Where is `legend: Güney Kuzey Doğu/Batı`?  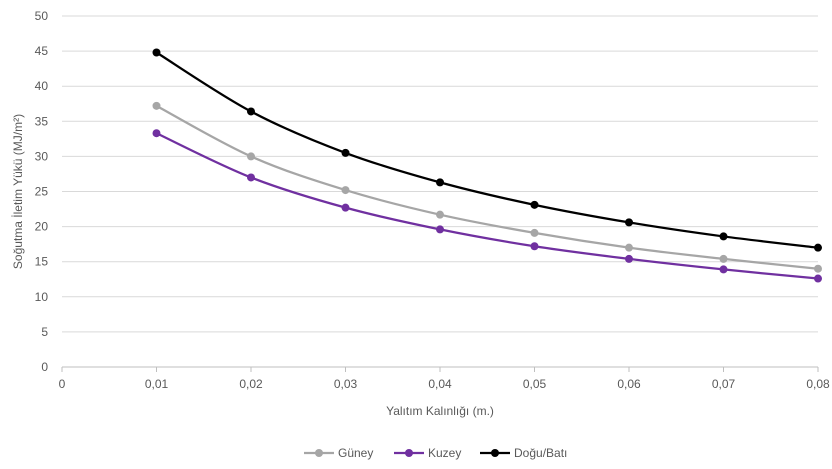
legend: Güney Kuzey Doğu/Batı is located at coordinates (435, 453).